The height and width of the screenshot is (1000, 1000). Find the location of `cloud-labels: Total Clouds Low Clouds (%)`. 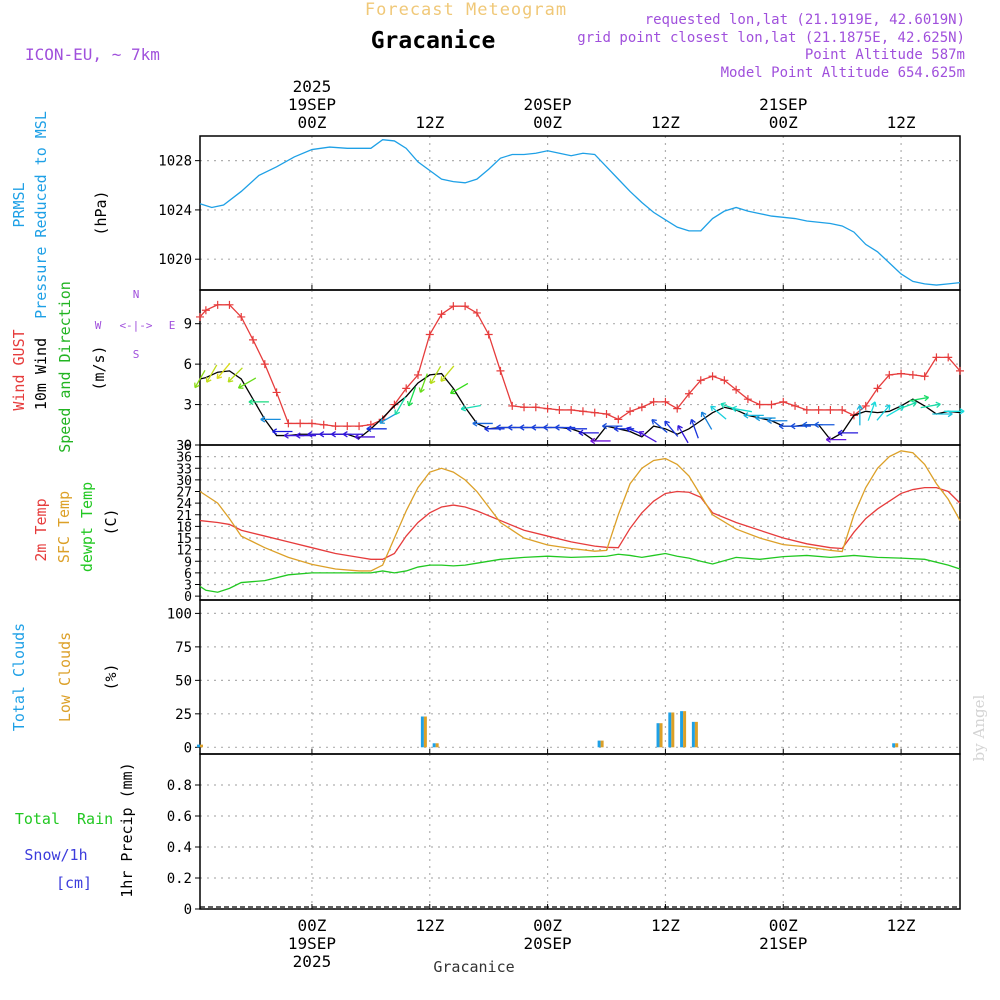

cloud-labels: Total Clouds Low Clouds (%) is located at coordinates (65, 677).